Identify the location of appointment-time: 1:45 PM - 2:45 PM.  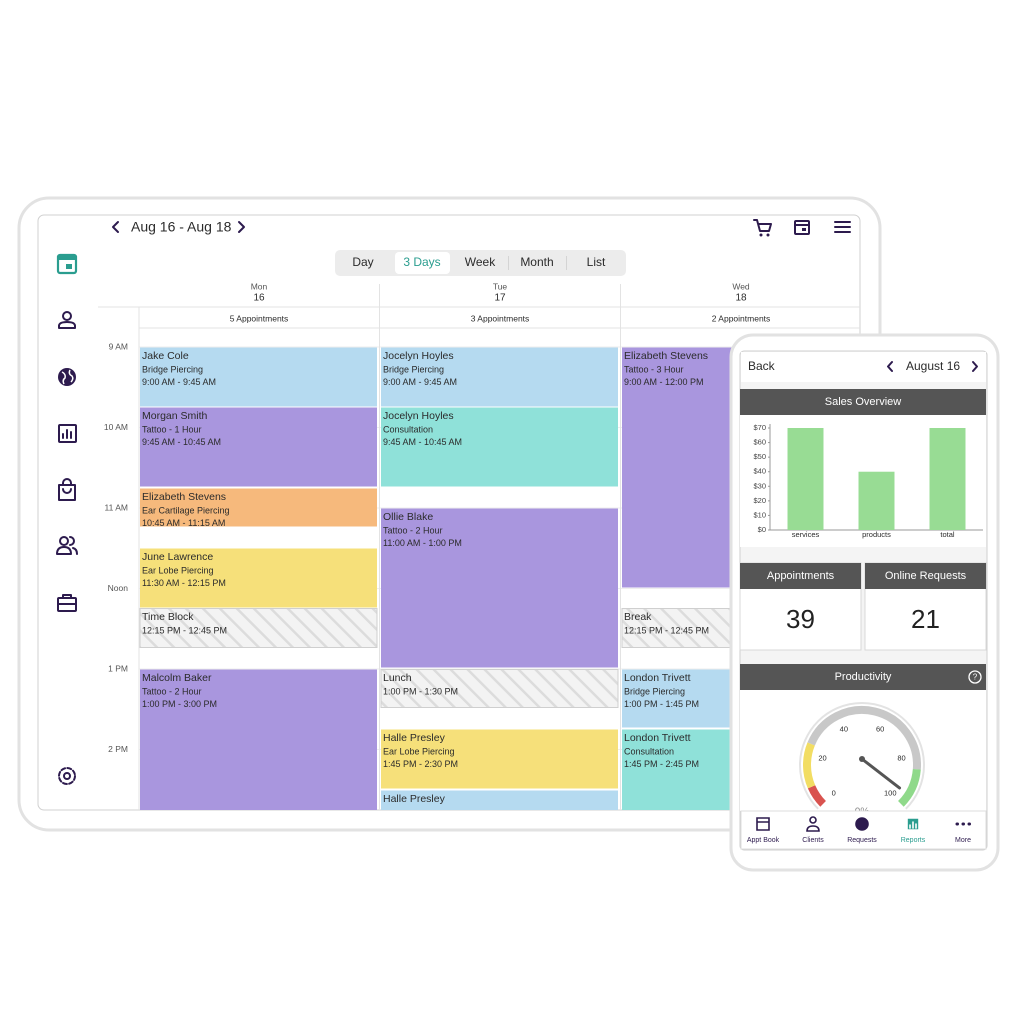
(661, 764).